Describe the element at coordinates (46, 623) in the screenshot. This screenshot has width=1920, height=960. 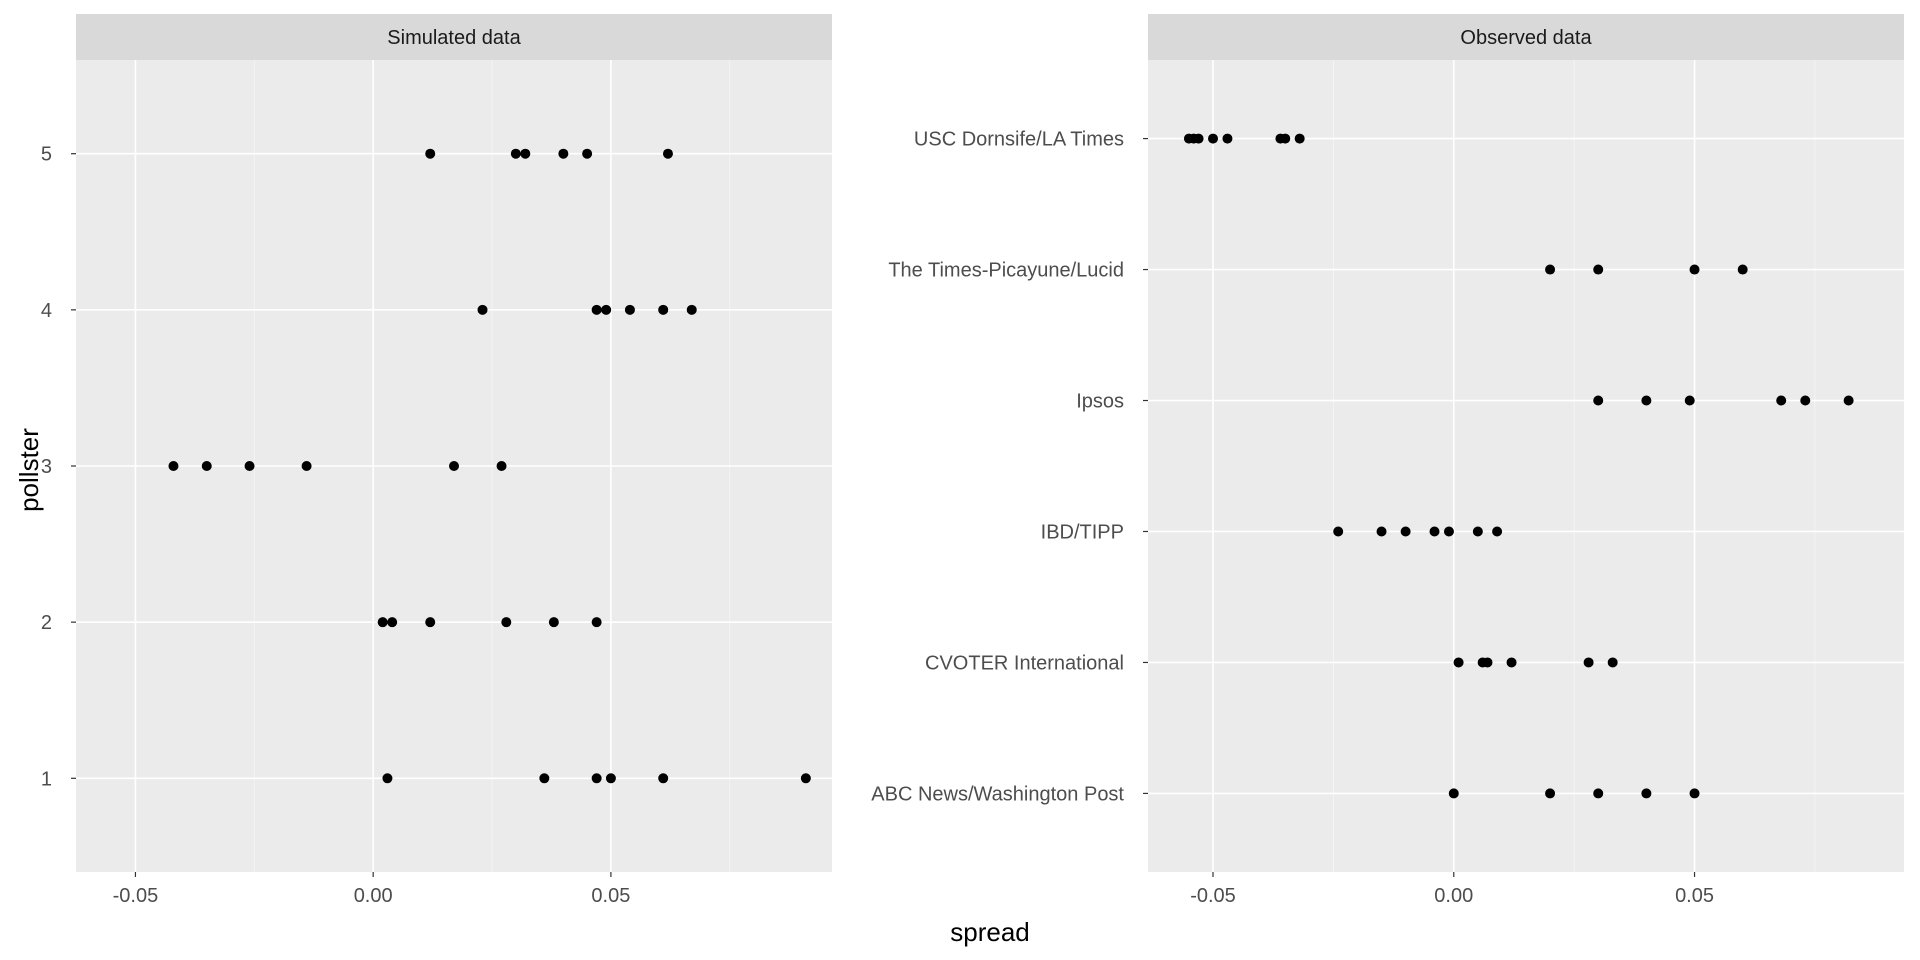
I see `y-tick-label: 2` at that location.